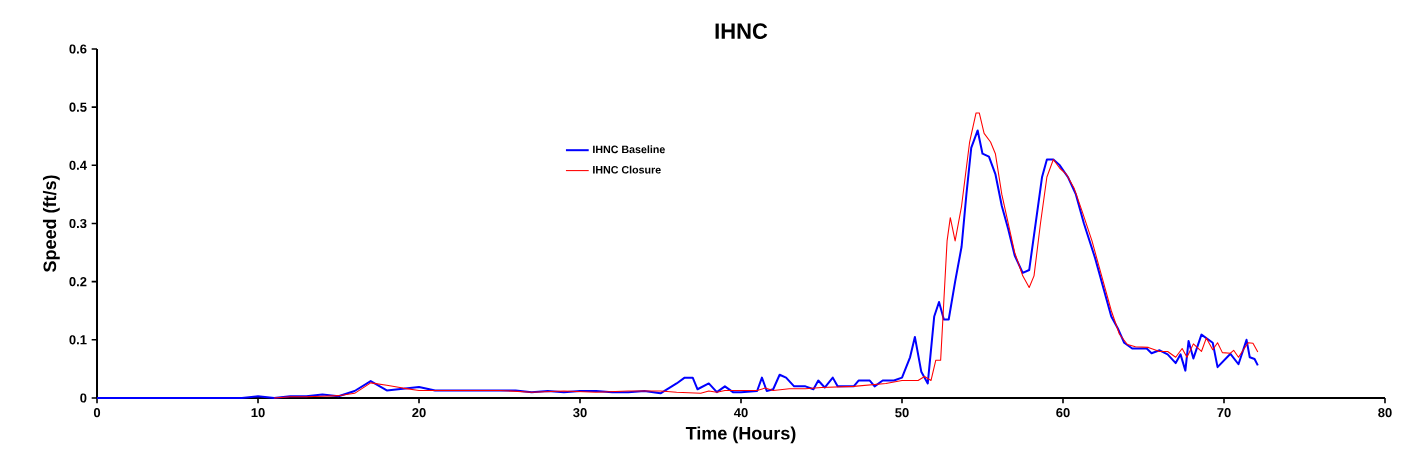 The height and width of the screenshot is (473, 1402). What do you see at coordinates (51, 223) in the screenshot?
I see `y-axis-title: Speed (ft/s)` at bounding box center [51, 223].